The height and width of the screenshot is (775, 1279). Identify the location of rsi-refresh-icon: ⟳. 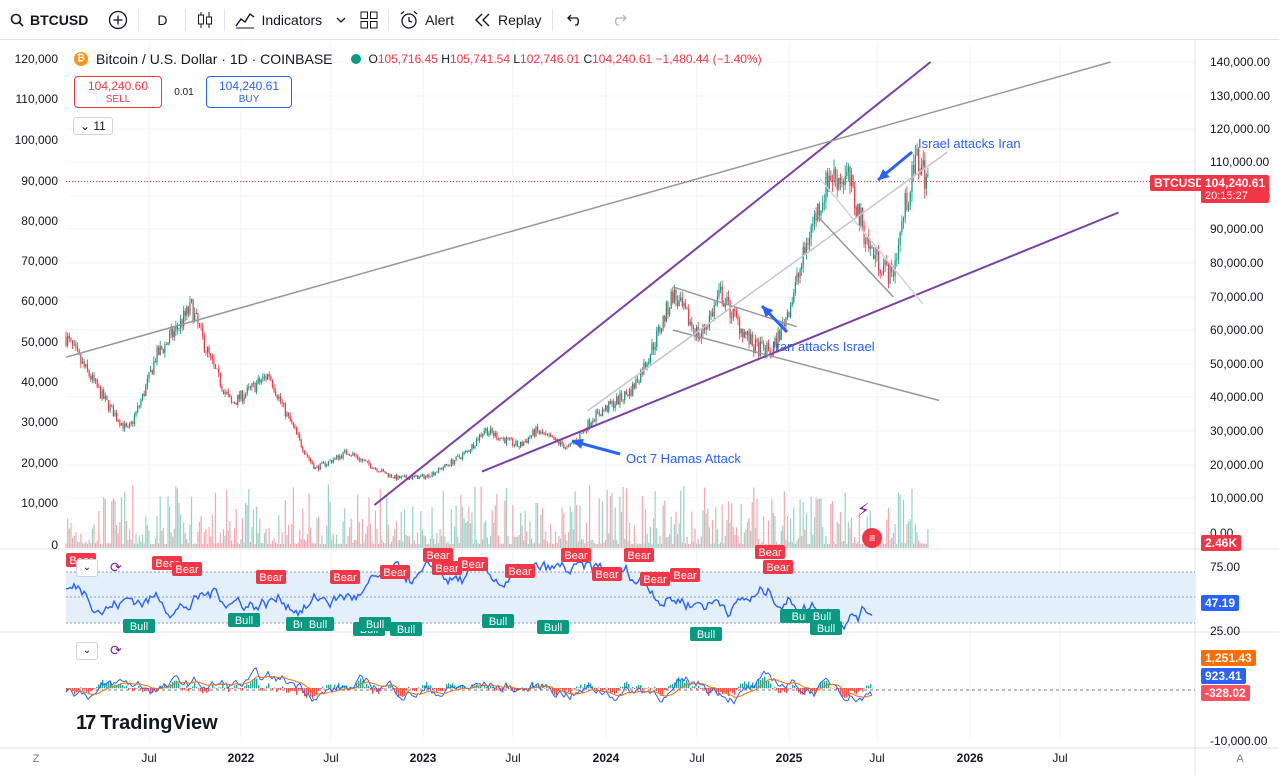
(116, 567).